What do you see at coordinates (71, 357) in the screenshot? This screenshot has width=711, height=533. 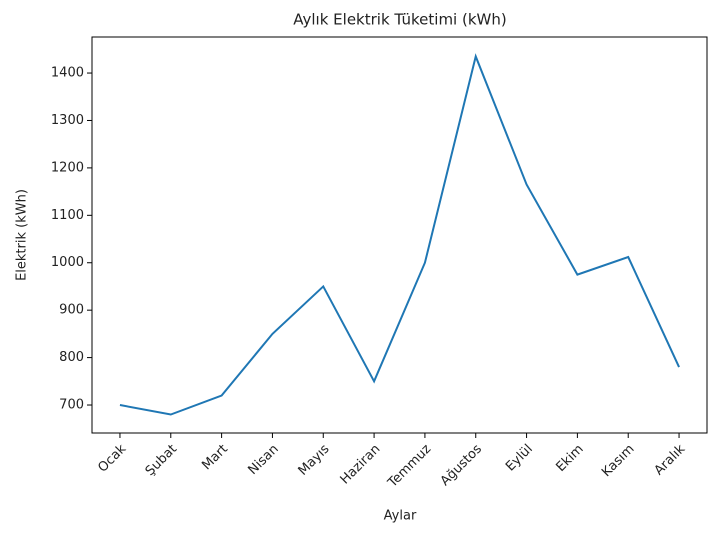 I see `y-tick-label: 800` at bounding box center [71, 357].